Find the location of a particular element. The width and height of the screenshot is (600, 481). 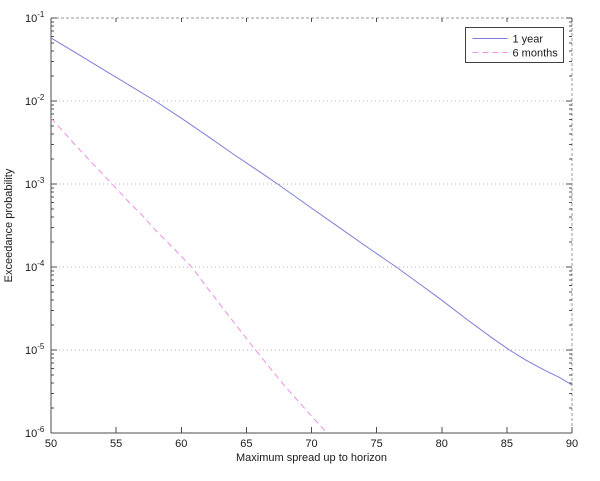

x-axis-title: Maximum spread up to horizon is located at coordinates (311, 458).